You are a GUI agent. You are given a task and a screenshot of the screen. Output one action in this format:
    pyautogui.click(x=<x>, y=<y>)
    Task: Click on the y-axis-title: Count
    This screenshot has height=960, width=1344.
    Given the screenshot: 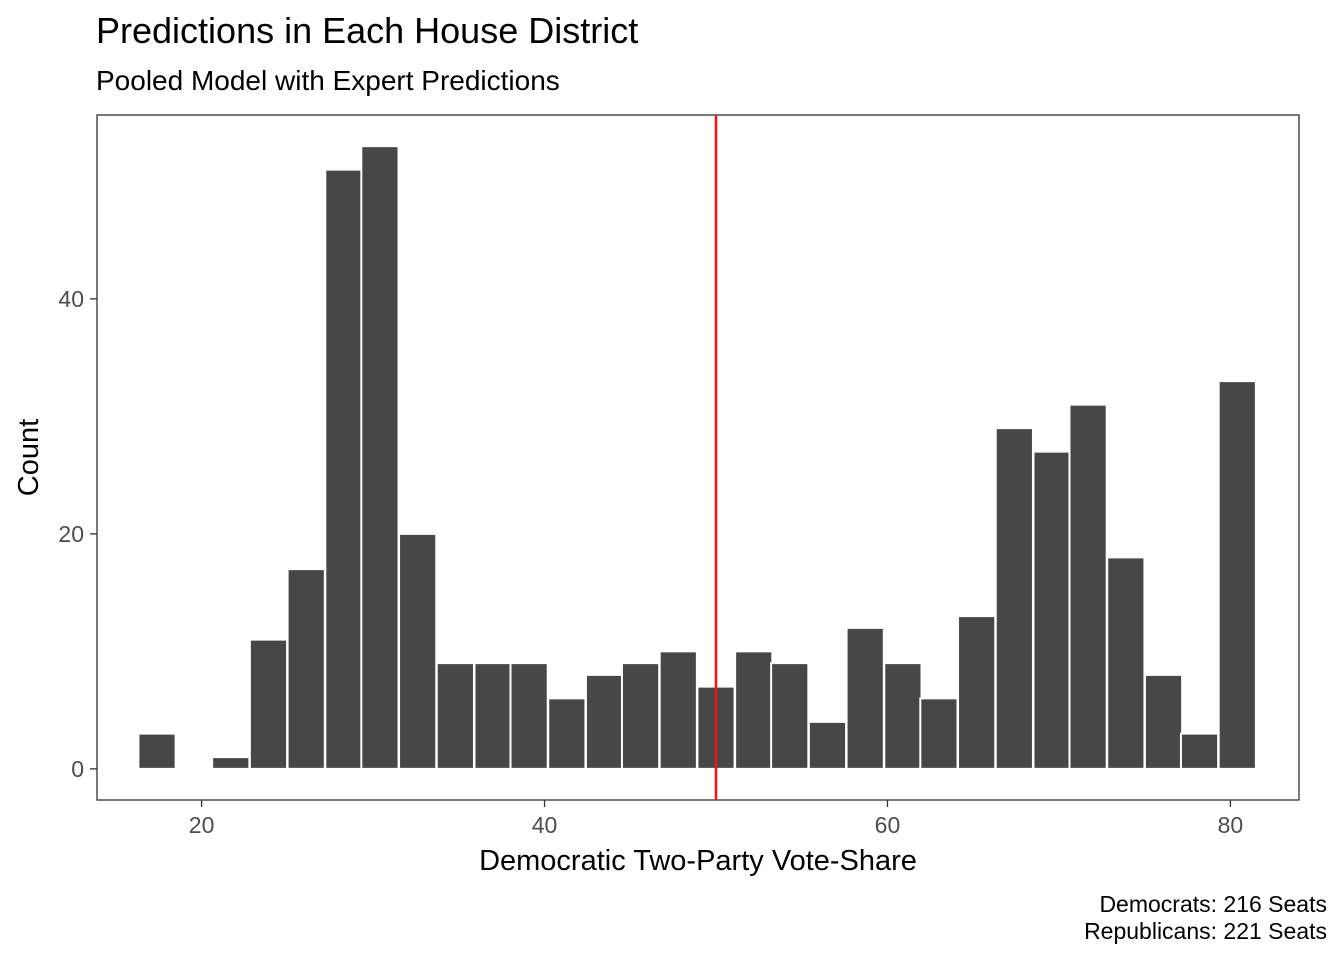 What is the action you would take?
    pyautogui.click(x=29, y=457)
    